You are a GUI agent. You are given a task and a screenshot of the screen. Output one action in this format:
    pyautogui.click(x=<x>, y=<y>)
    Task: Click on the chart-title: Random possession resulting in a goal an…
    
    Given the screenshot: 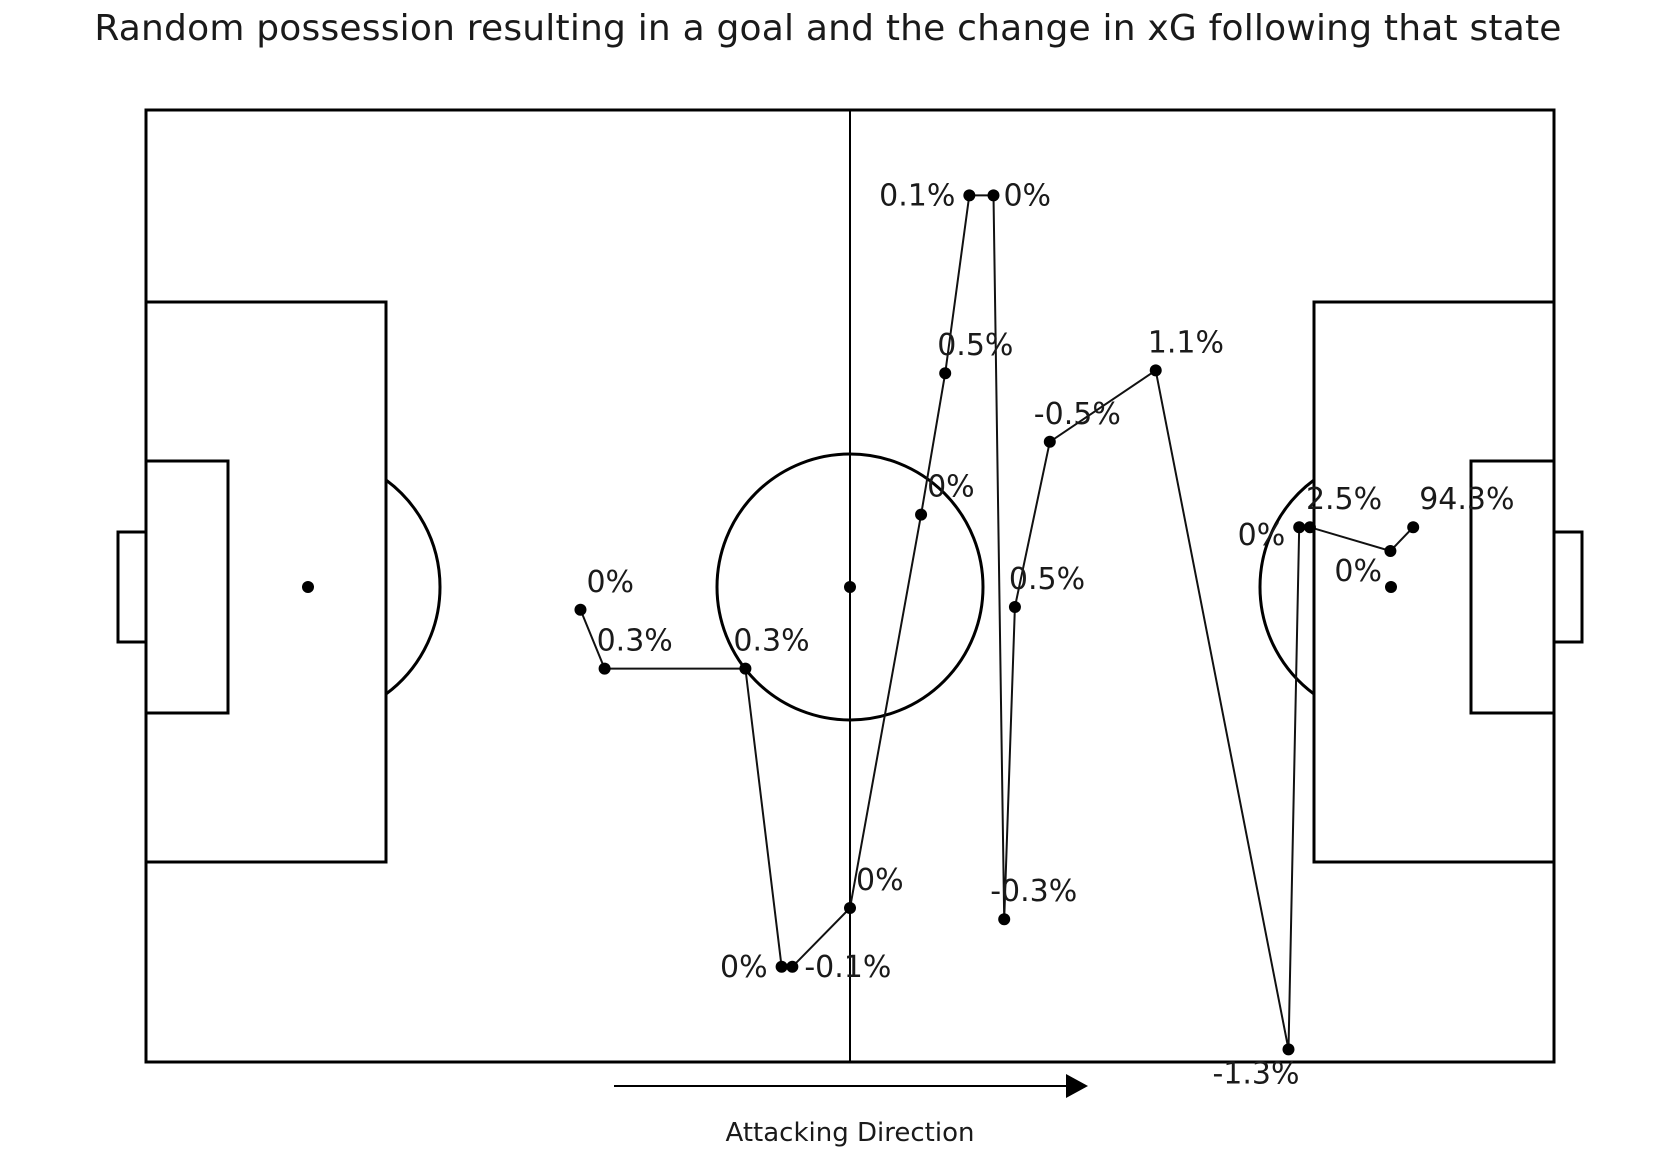 What is the action you would take?
    pyautogui.click(x=828, y=28)
    